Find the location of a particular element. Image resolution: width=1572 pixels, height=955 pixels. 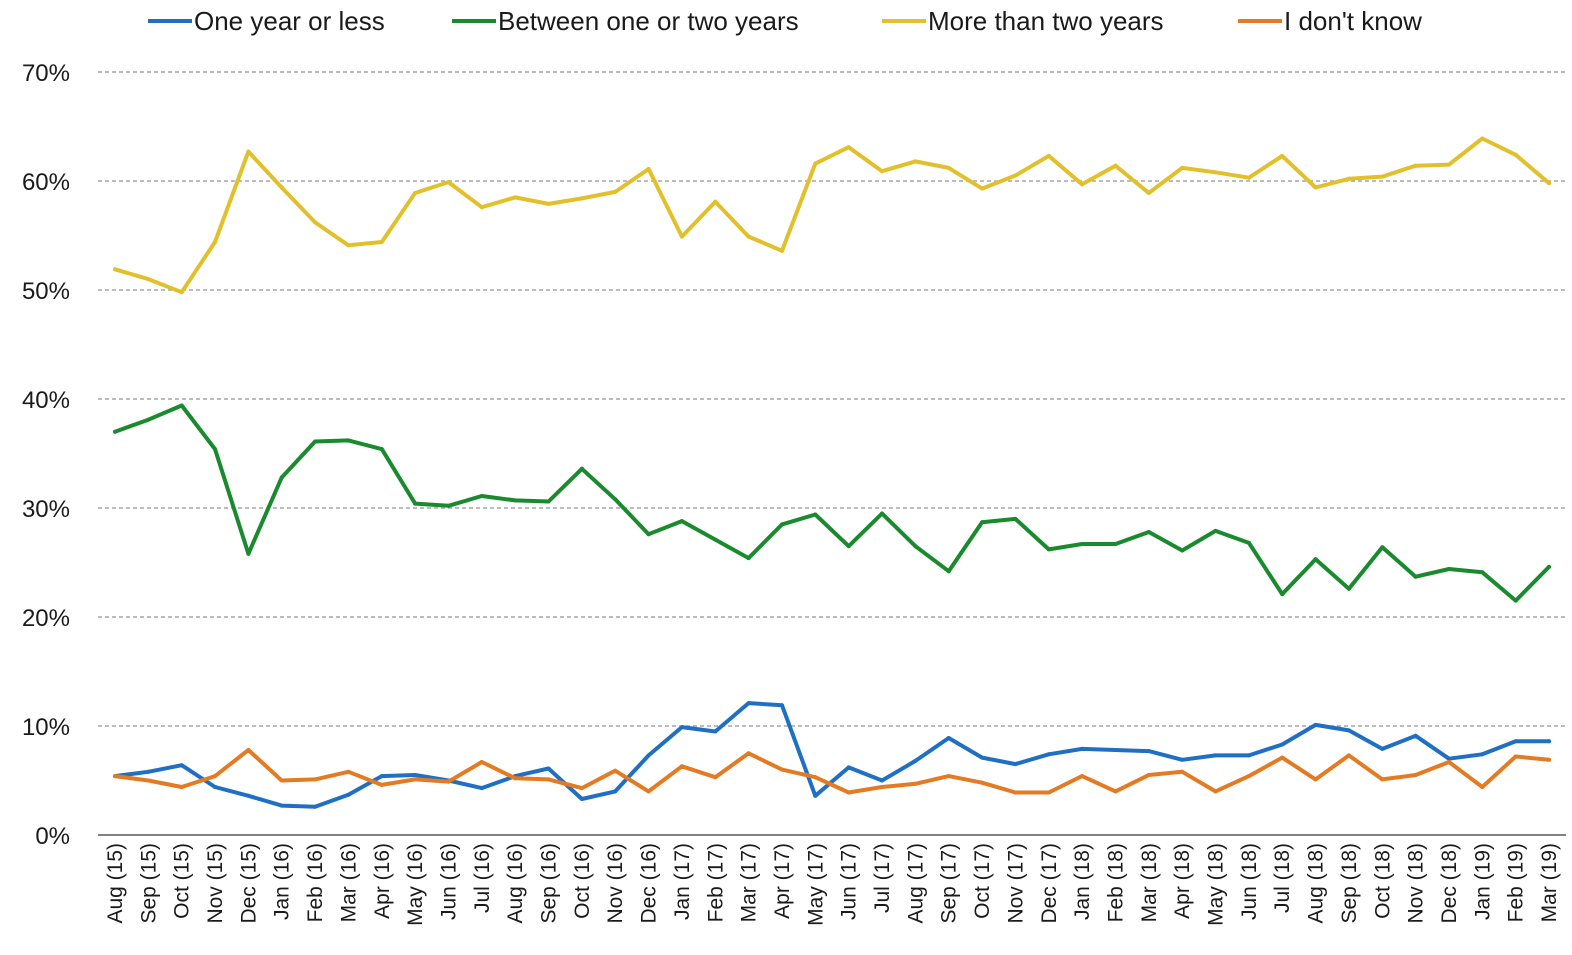

legend-item: I don't know is located at coordinates (1330, 21).